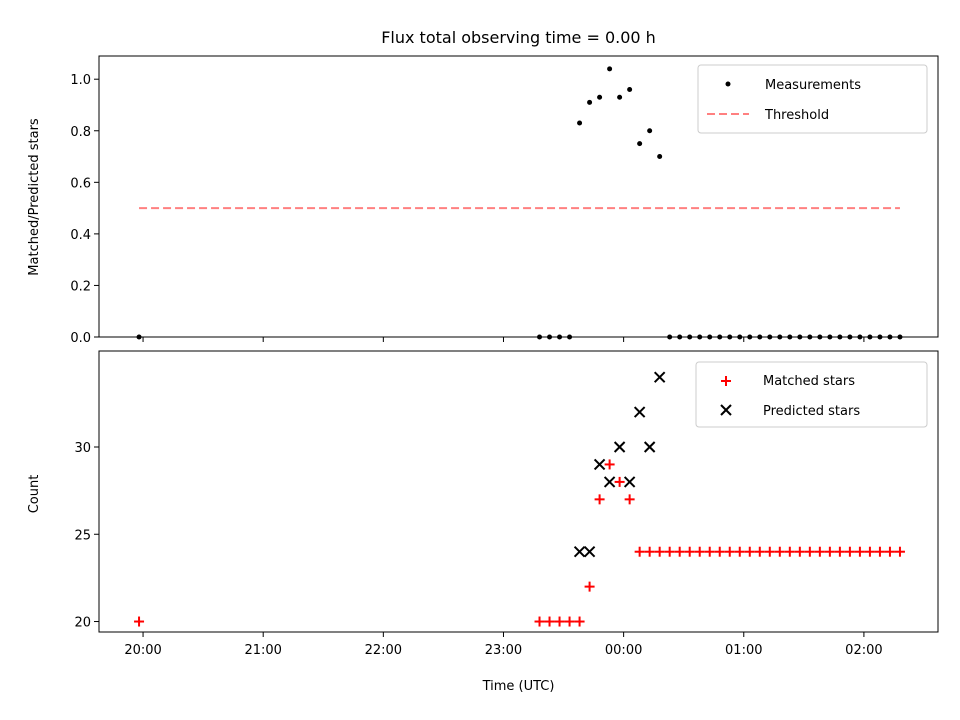  I want to click on top-y-tick-label: 0.0, so click(80, 338).